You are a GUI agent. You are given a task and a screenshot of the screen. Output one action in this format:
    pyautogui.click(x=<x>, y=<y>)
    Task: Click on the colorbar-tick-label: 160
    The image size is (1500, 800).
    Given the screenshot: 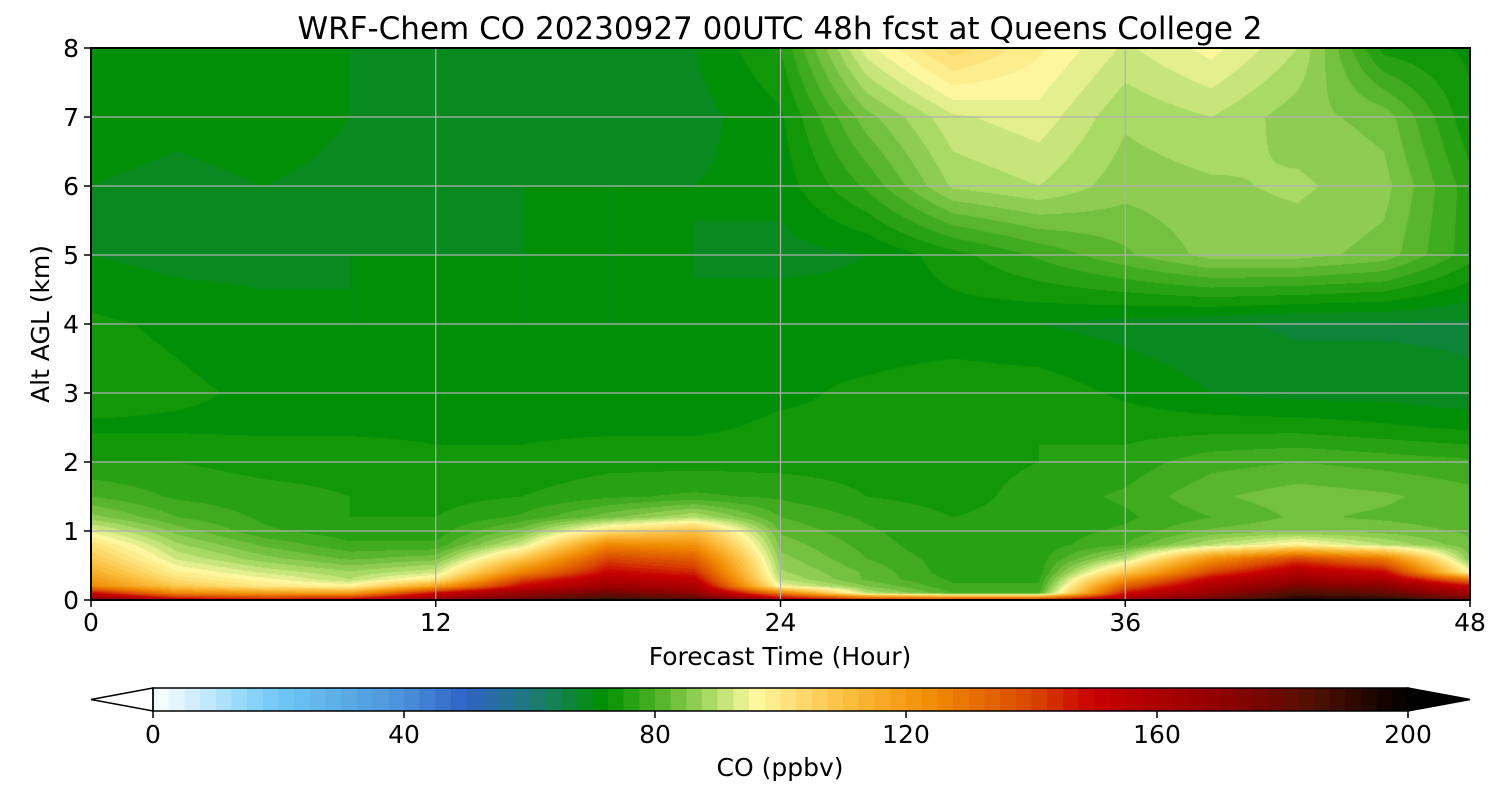 What is the action you would take?
    pyautogui.click(x=1157, y=734)
    